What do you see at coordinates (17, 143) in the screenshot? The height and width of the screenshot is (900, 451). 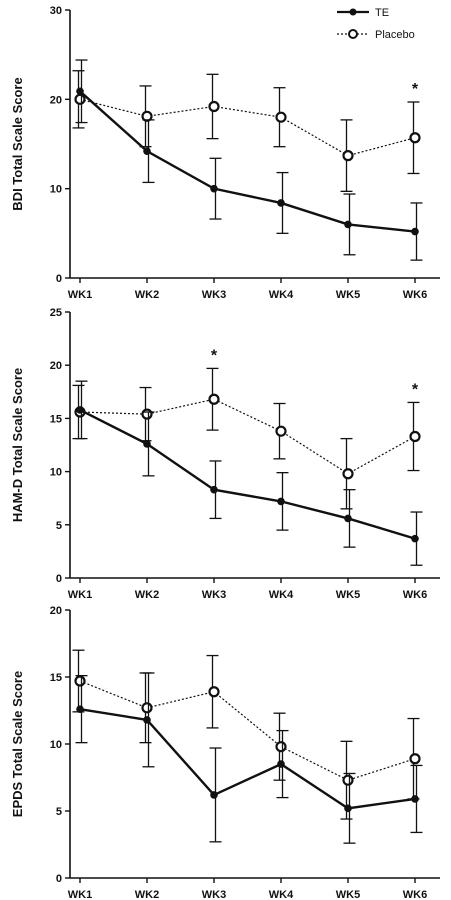 I see `y-axis-label: BDI Total Scale Score` at bounding box center [17, 143].